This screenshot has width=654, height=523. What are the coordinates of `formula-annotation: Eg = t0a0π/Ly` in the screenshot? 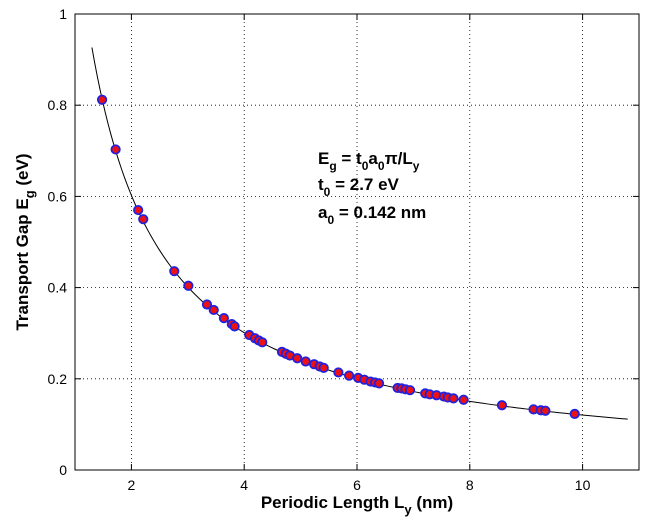 It's located at (369, 161).